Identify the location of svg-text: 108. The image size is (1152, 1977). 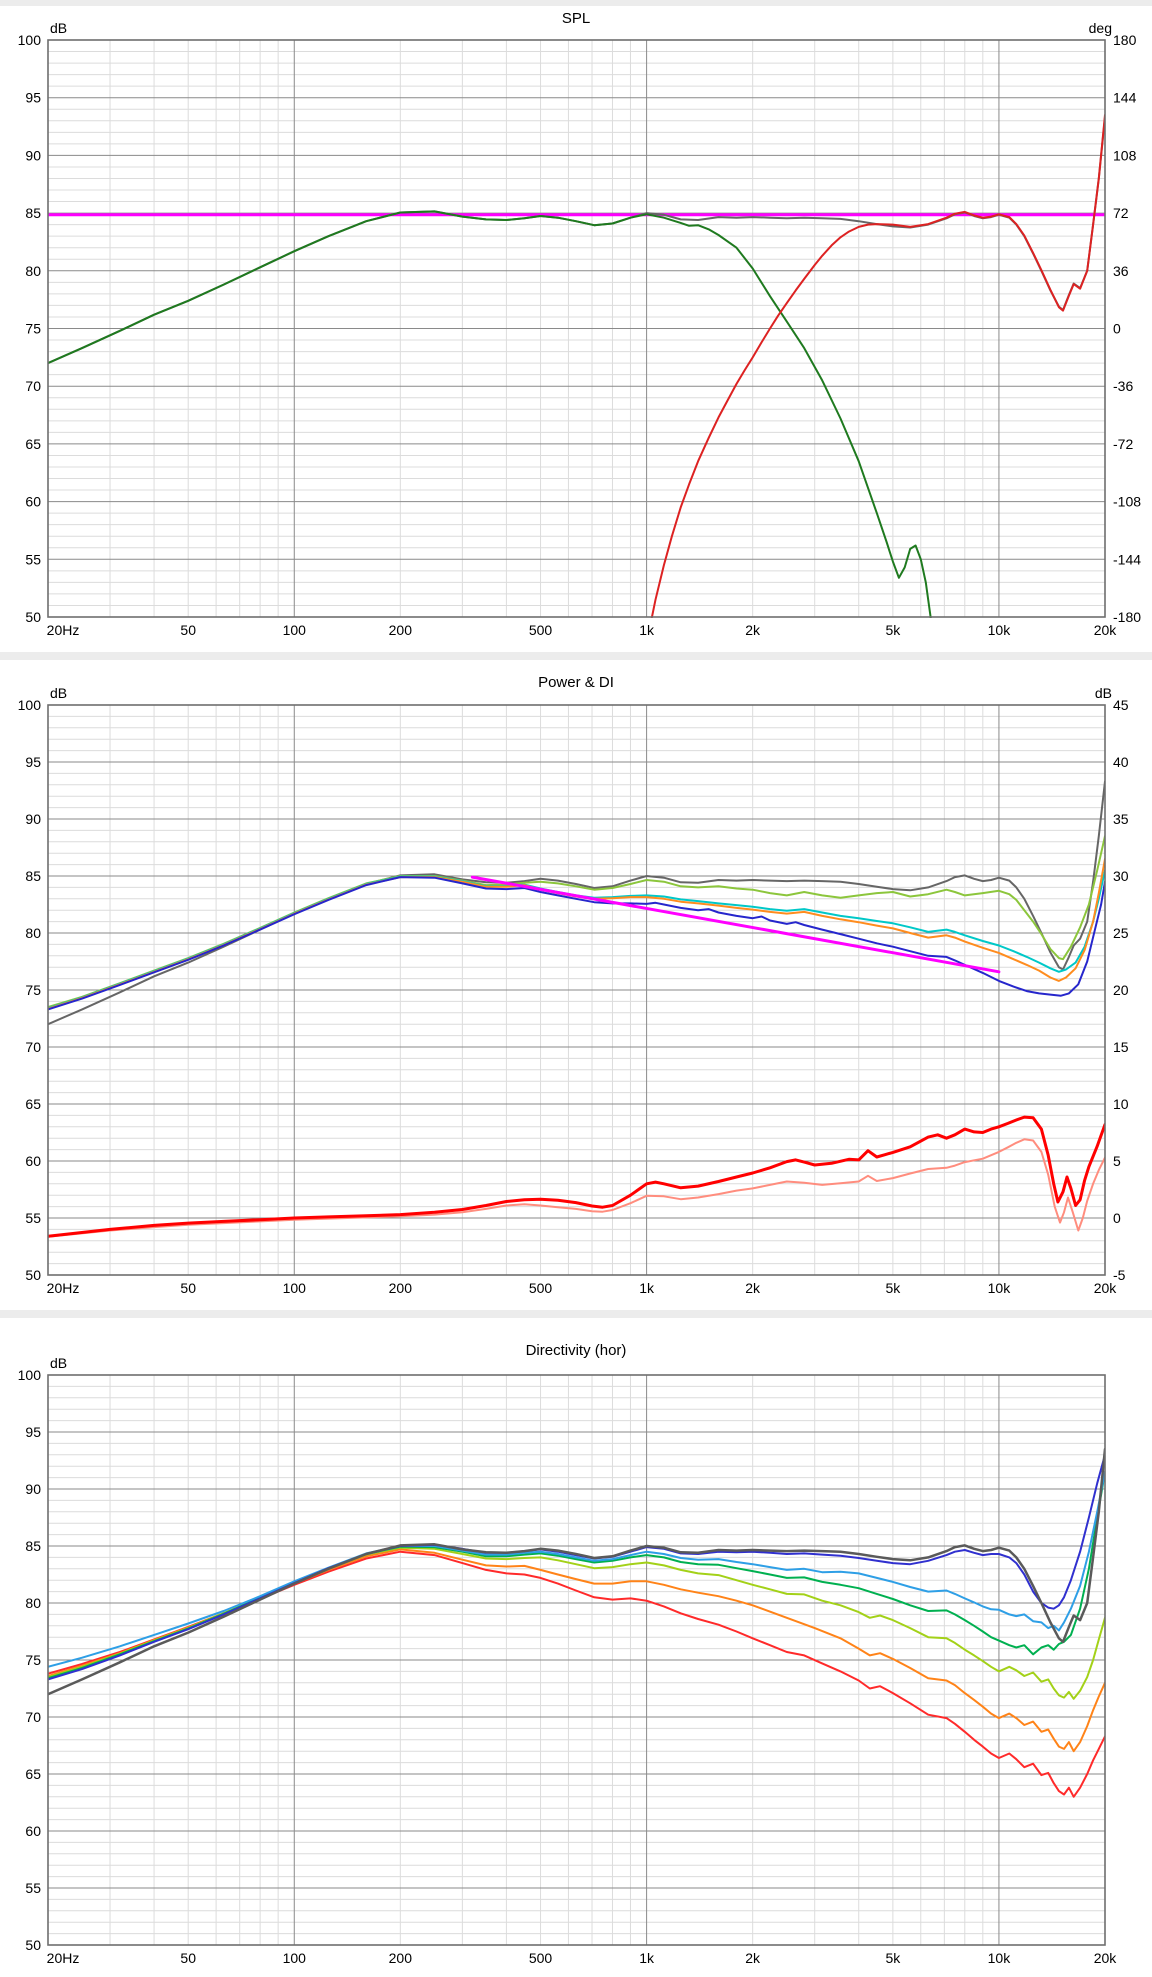
(1125, 155).